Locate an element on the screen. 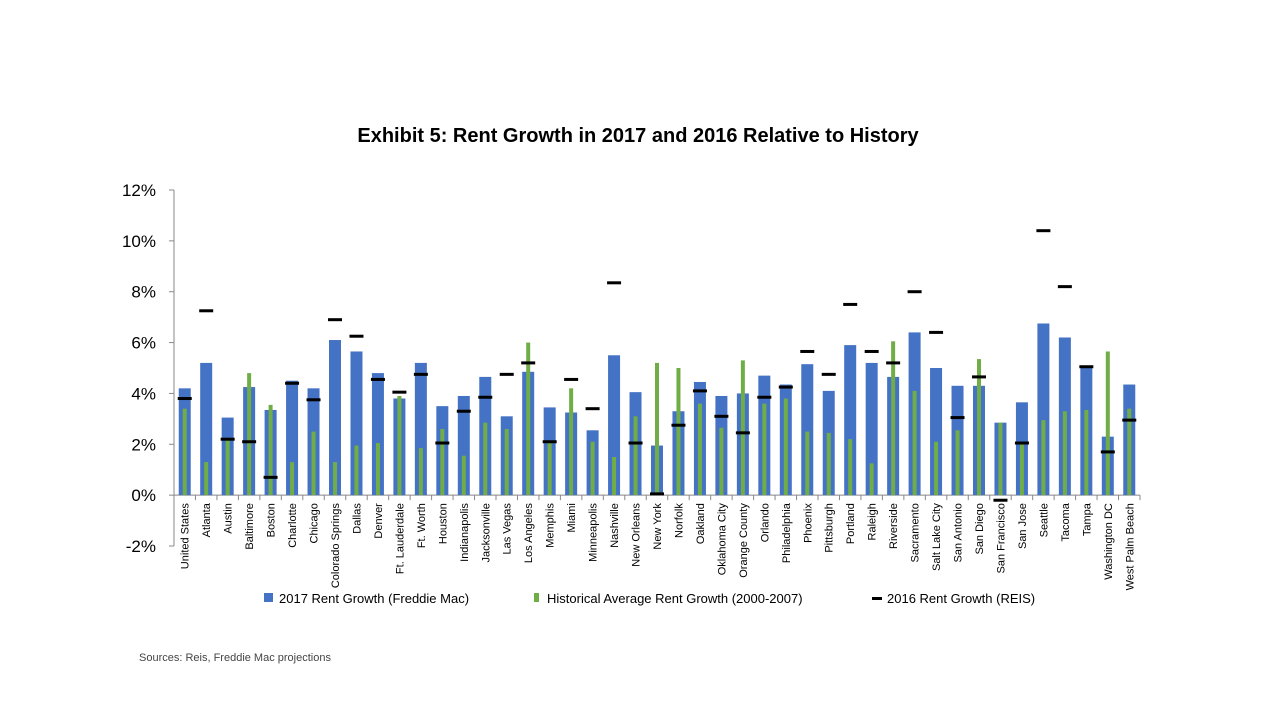 Image resolution: width=1280 pixels, height=720 pixels. category-label: Charlotte is located at coordinates (293, 525).